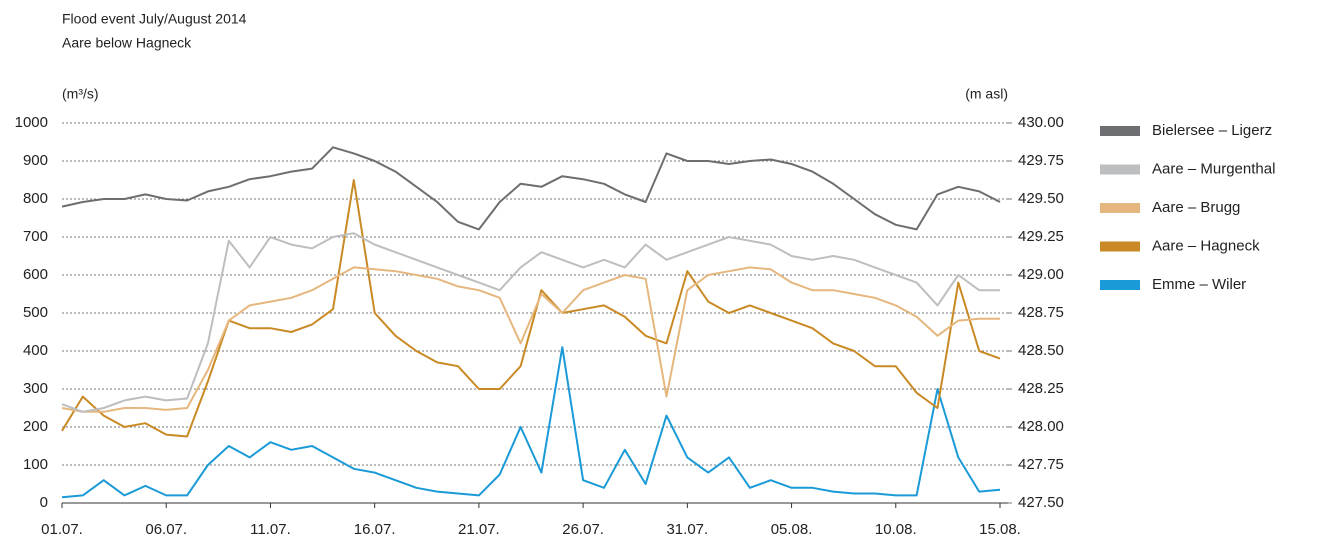 Image resolution: width=1334 pixels, height=545 pixels. Describe the element at coordinates (1196, 207) in the screenshot. I see `legend-label: Aare – Brugg` at that location.